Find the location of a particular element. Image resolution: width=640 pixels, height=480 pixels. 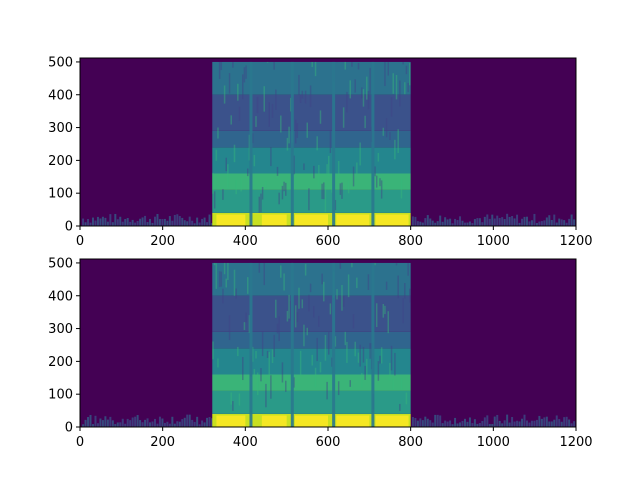

x-tick-label: 1000 is located at coordinates (493, 442).